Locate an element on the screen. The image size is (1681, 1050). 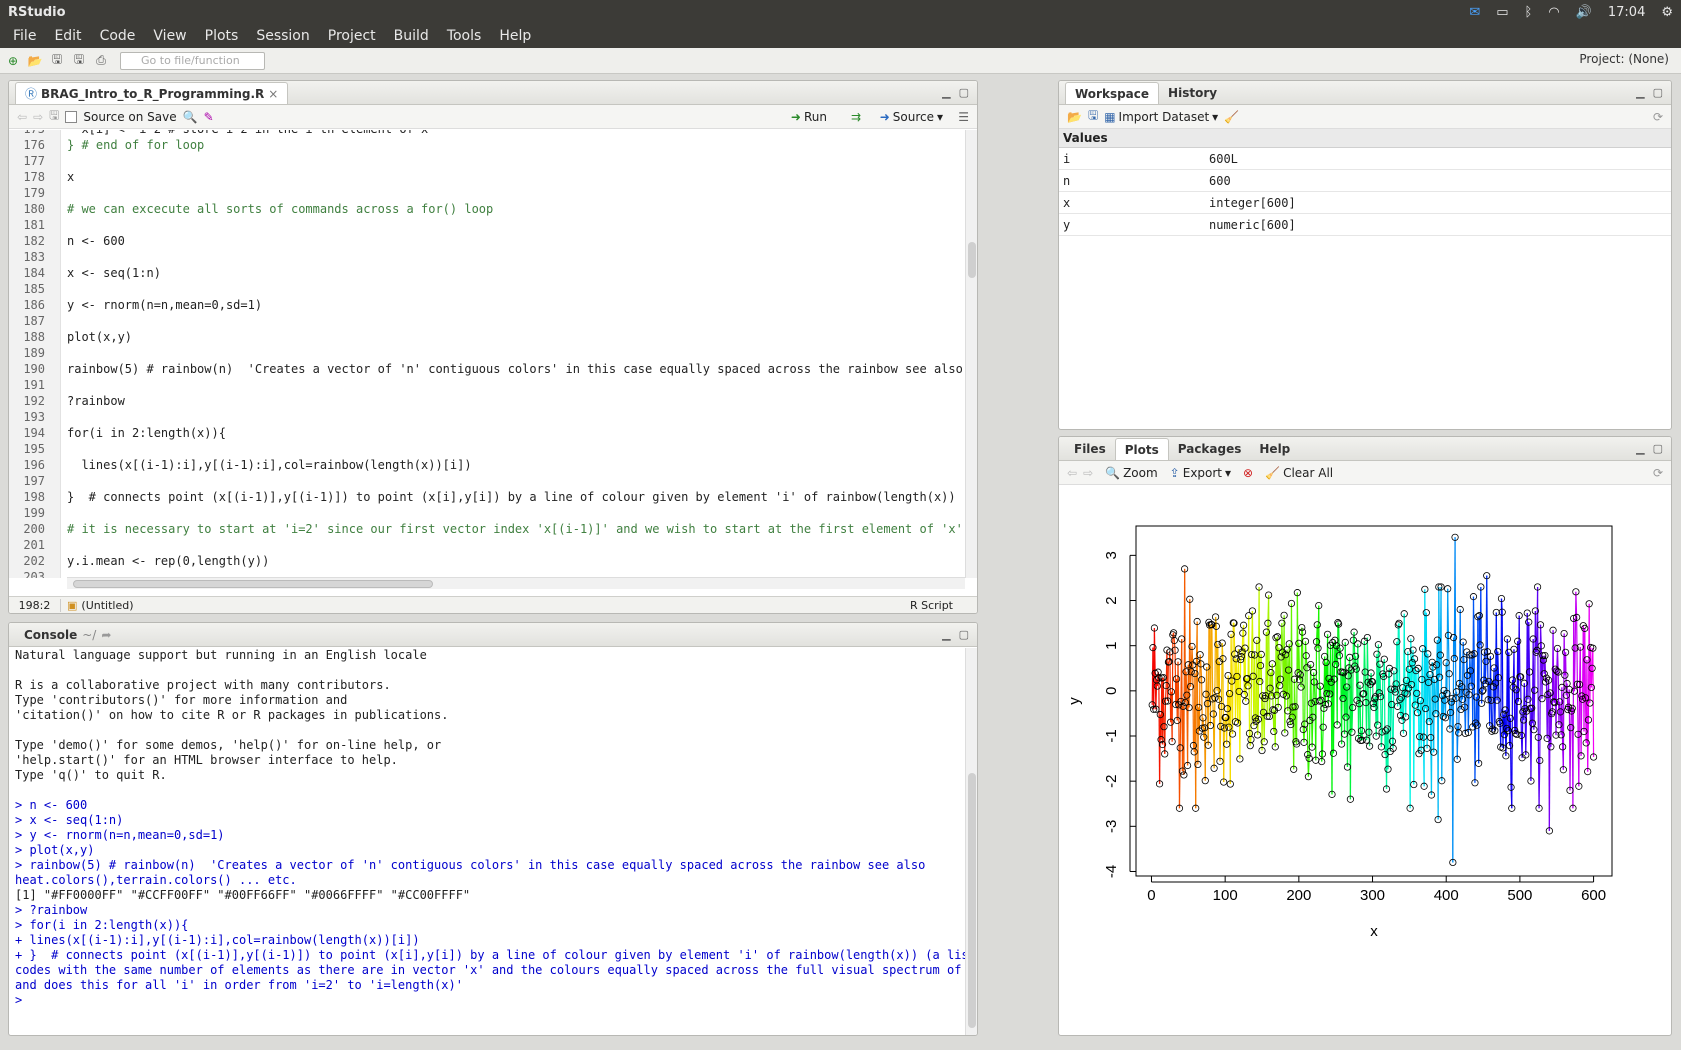
print-icon: ⎙ is located at coordinates (101, 60).